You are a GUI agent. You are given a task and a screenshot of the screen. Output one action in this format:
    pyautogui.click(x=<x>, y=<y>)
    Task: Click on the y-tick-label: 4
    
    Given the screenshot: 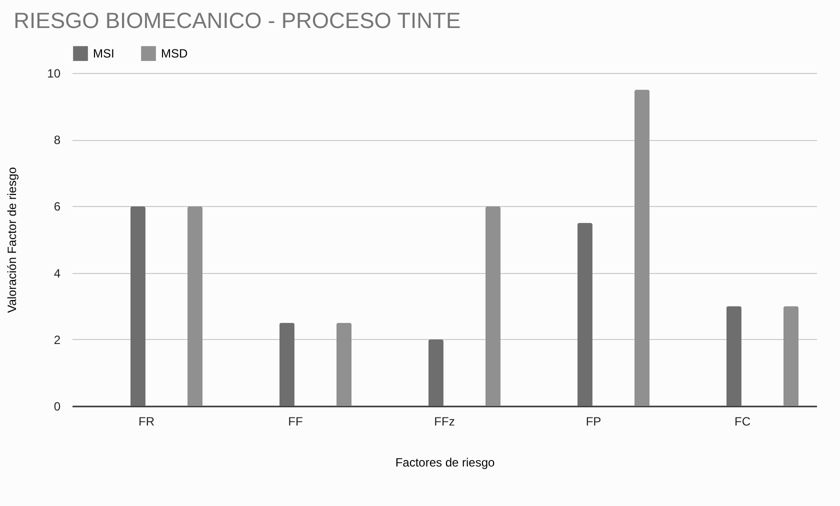 What is the action you would take?
    pyautogui.click(x=57, y=273)
    